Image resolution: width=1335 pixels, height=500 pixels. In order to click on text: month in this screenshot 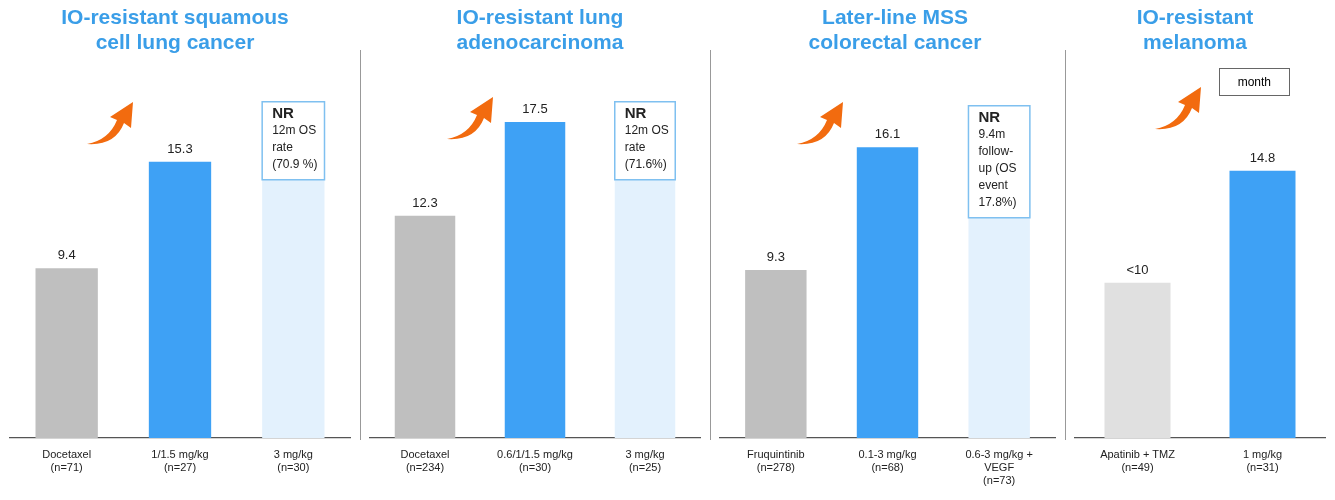, I will do `click(1254, 82)`.